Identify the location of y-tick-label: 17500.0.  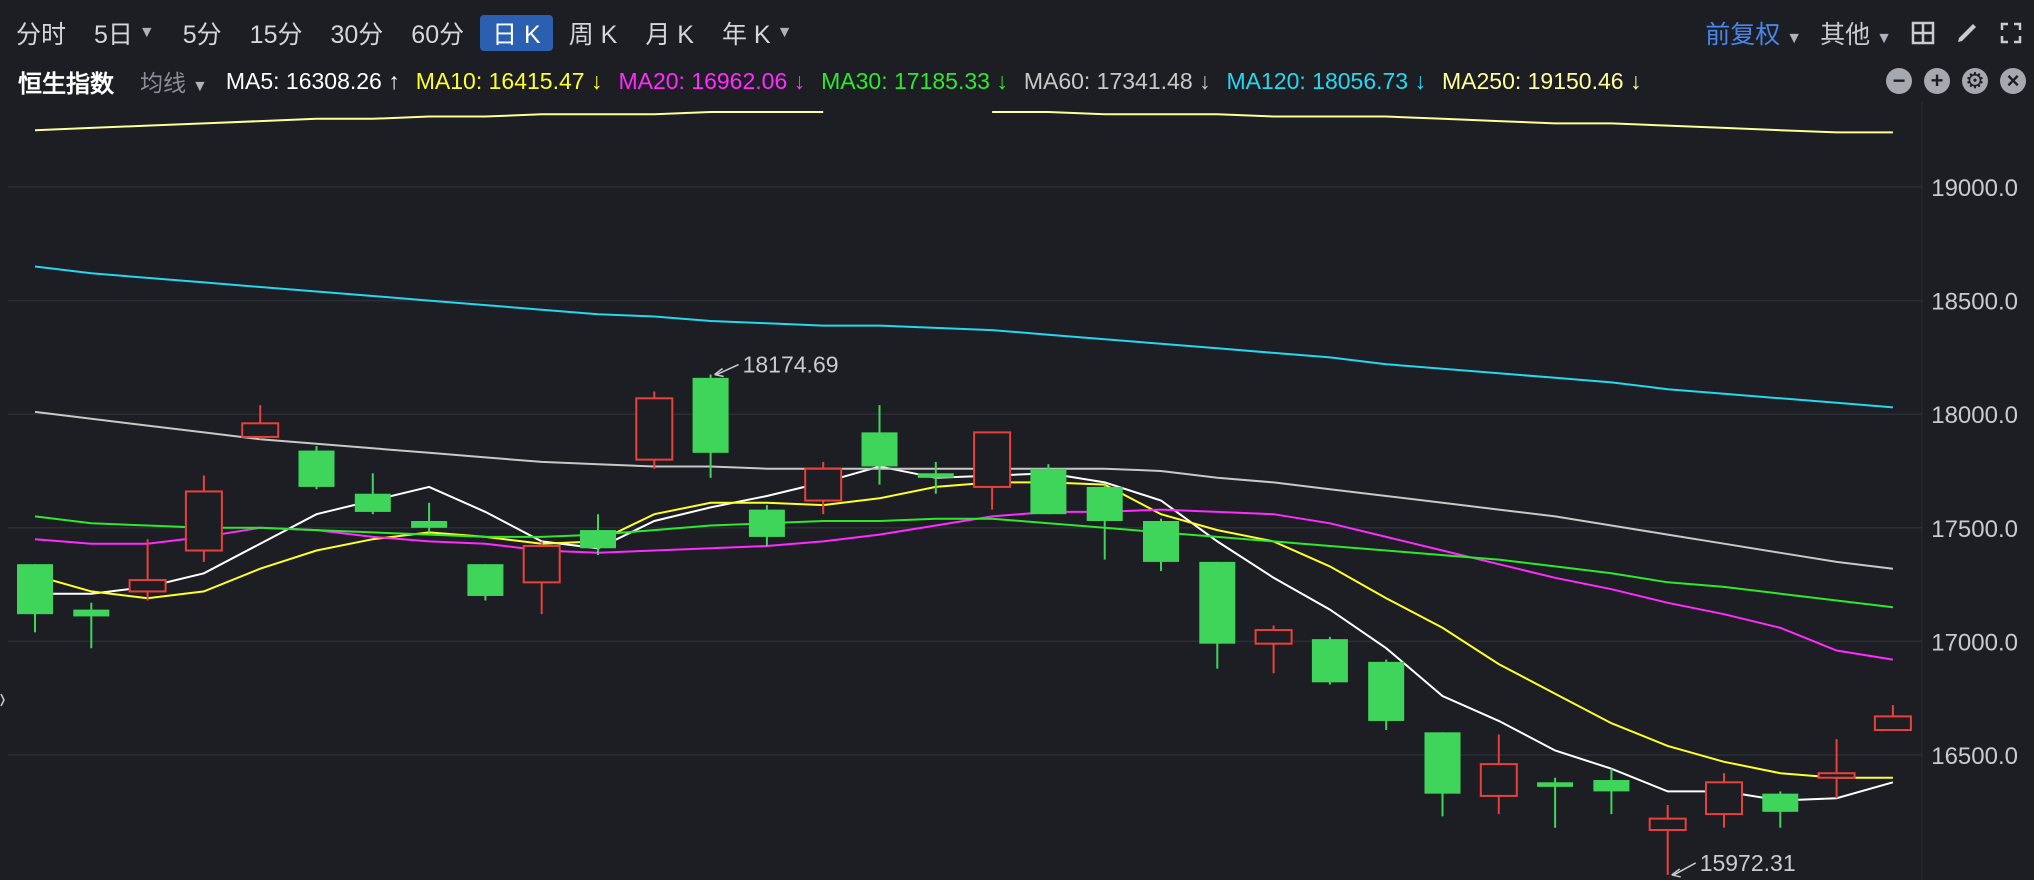
(1974, 529).